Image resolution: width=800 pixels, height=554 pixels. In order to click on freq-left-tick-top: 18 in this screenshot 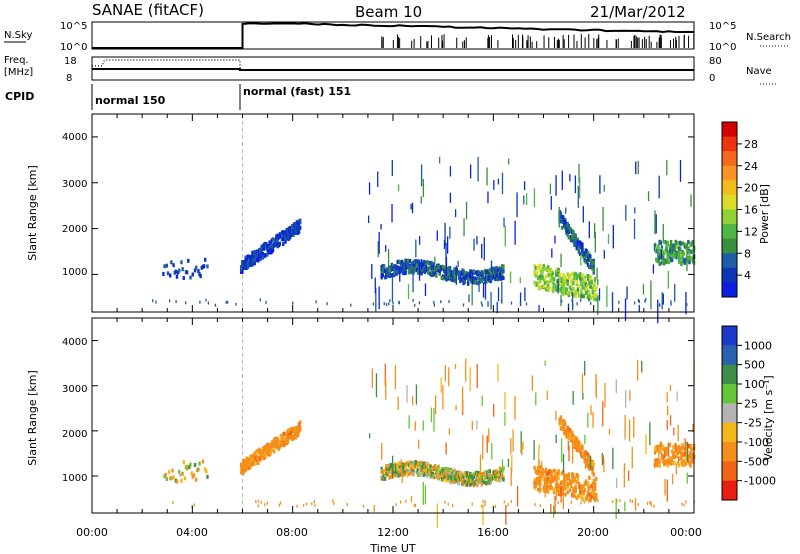, I will do `click(70, 61)`.